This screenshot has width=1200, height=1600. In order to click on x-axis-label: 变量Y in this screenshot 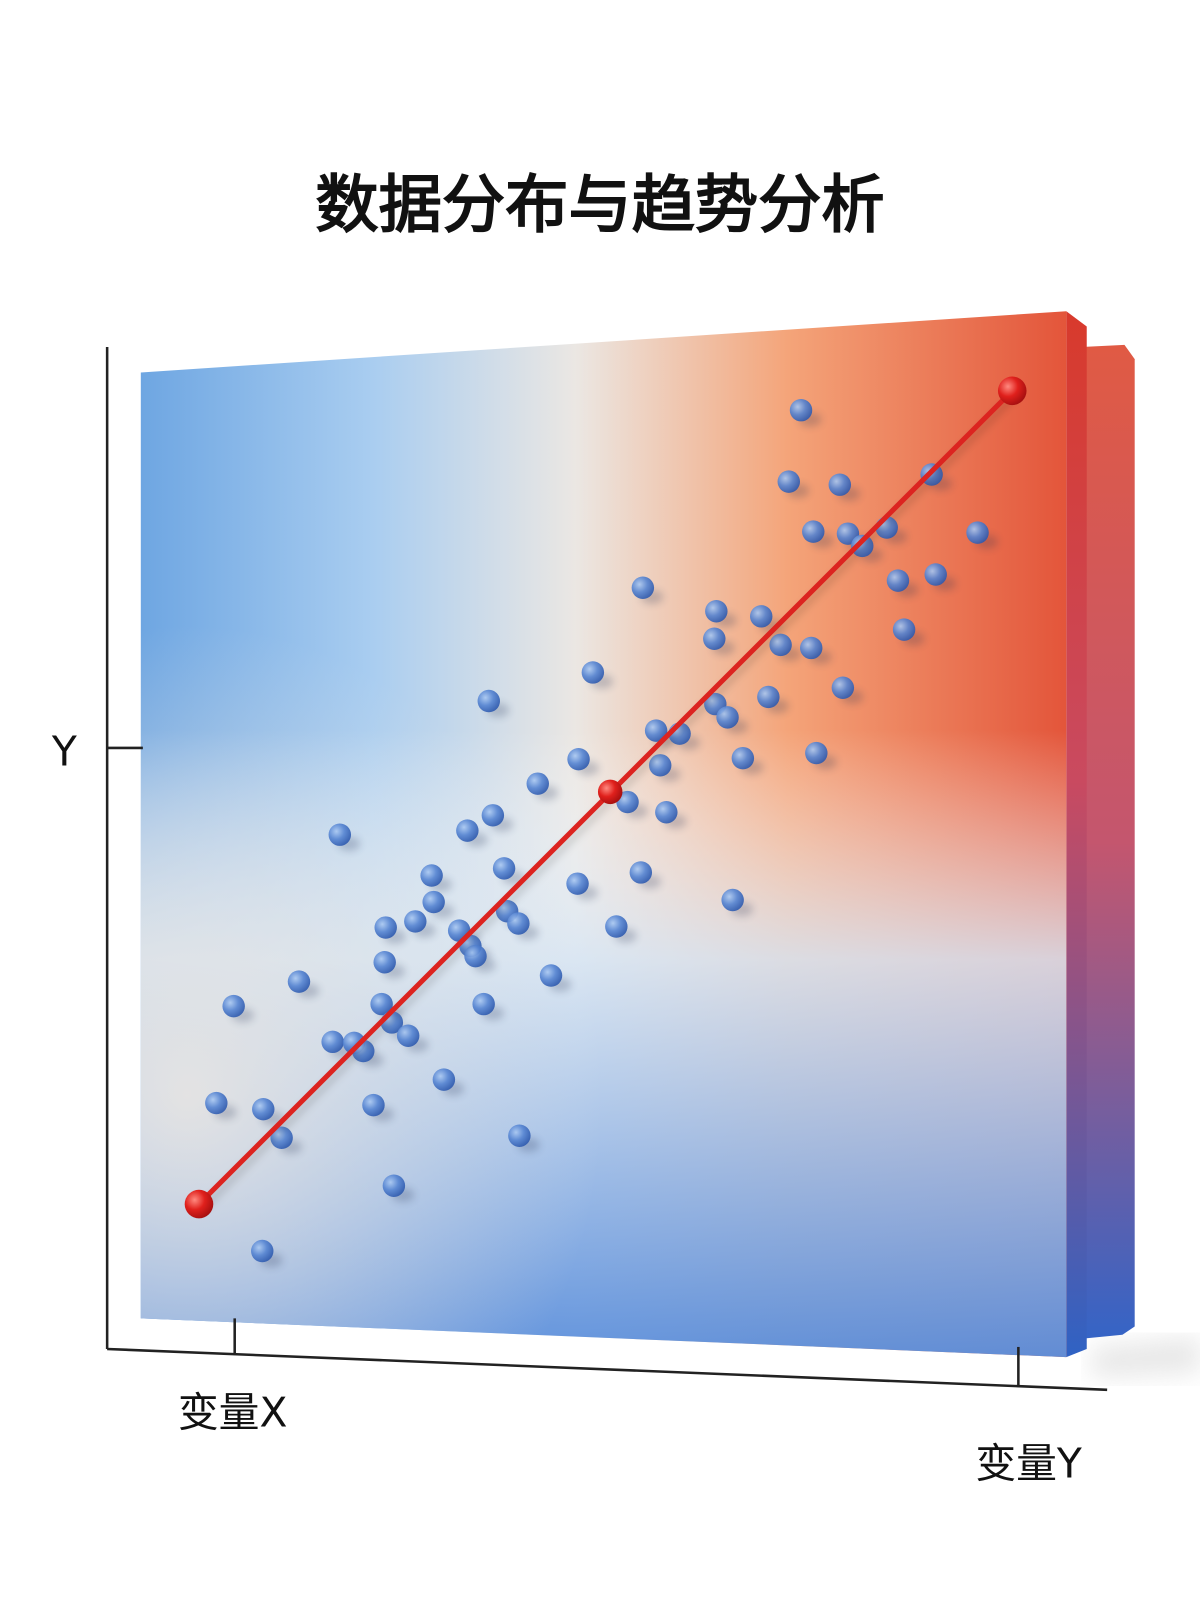, I will do `click(1028, 1464)`.